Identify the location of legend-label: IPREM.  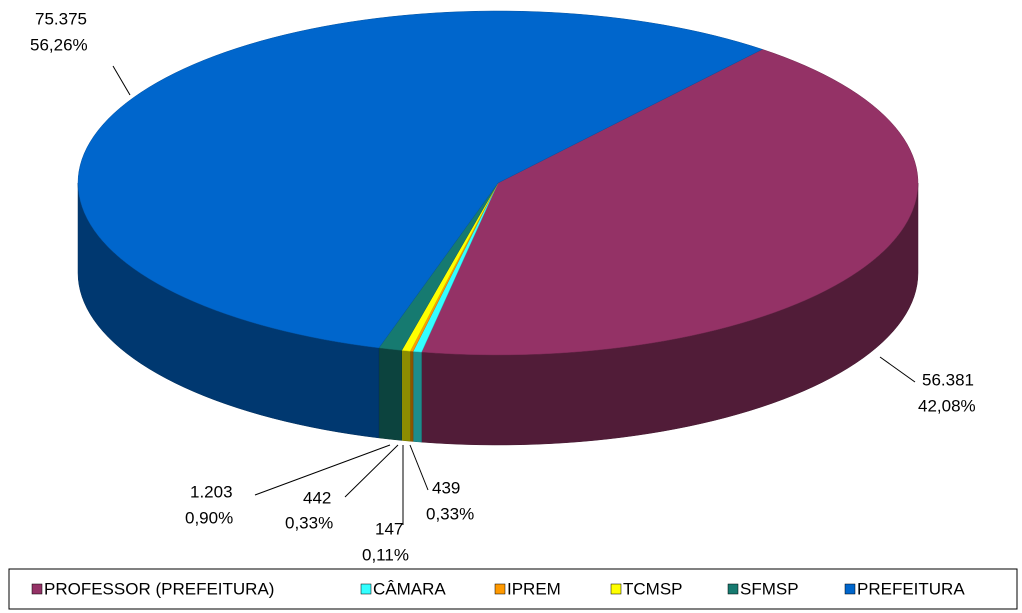
(534, 588).